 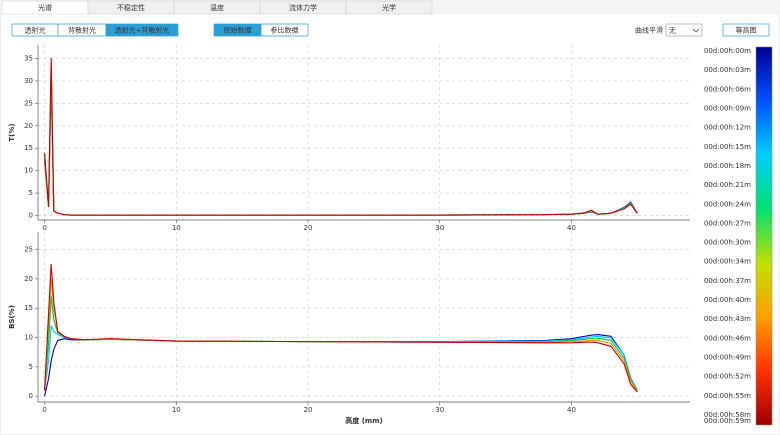 I want to click on toggle-label: 原始数据, so click(x=238, y=30).